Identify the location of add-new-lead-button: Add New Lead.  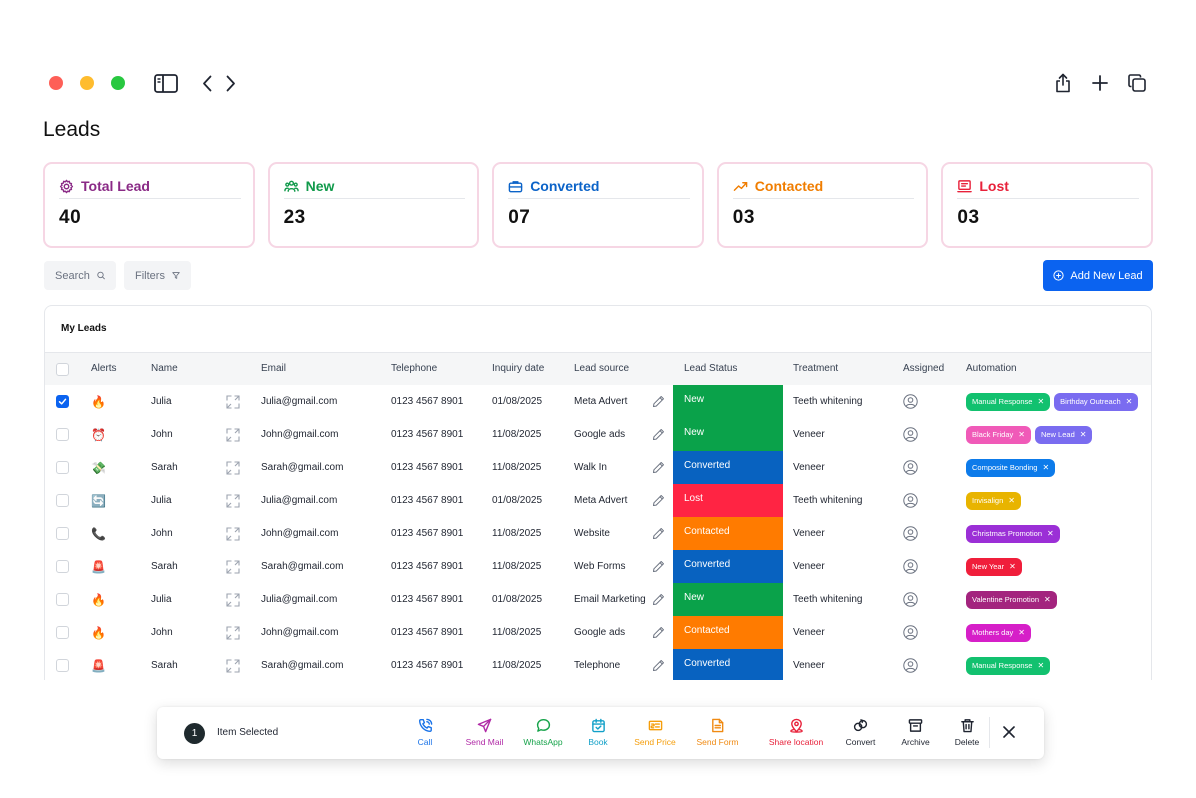
(1098, 275).